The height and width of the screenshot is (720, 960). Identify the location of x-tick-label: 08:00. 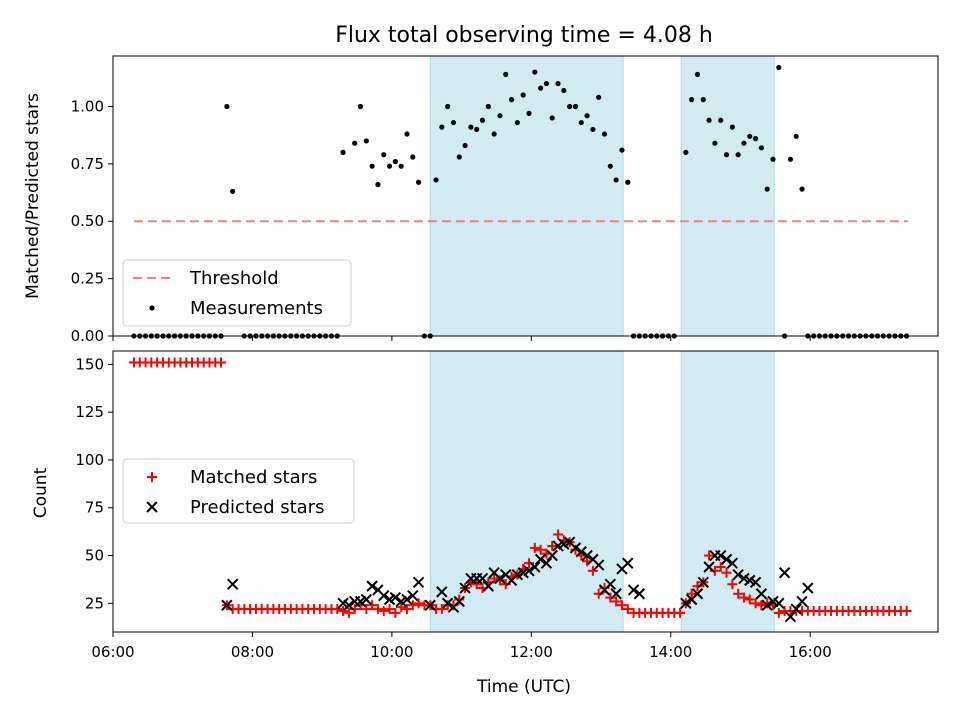
(252, 652).